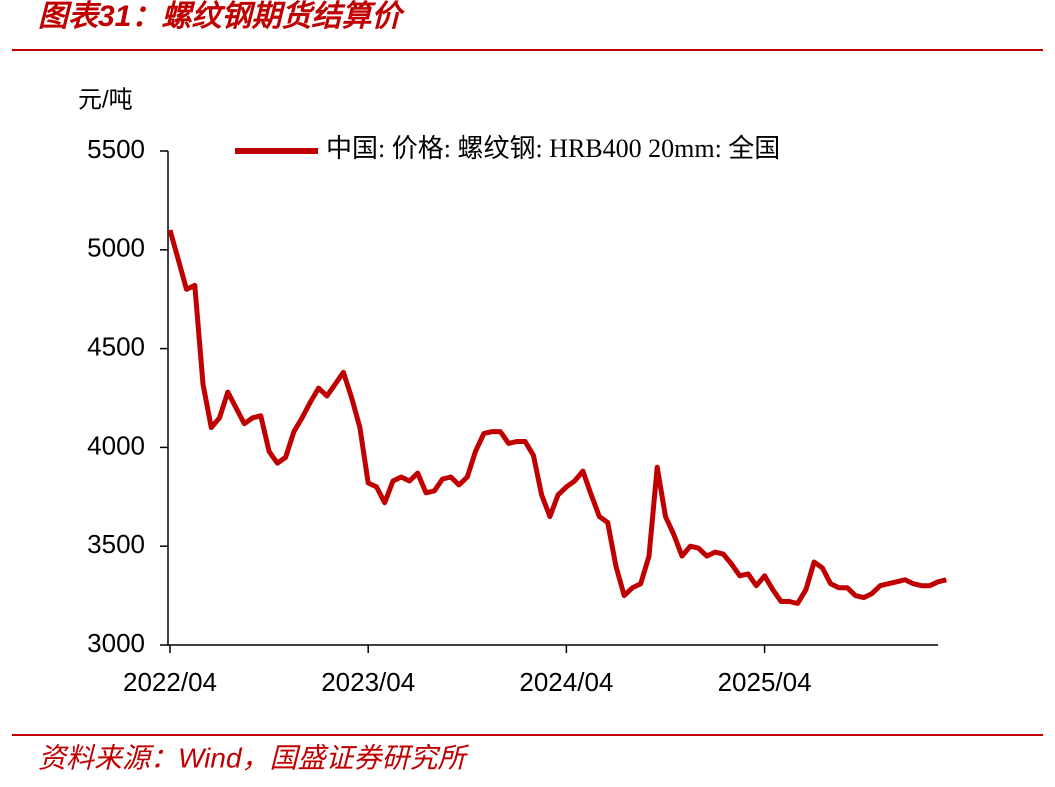 This screenshot has height=787, width=1055. I want to click on x-tick-label: 2023/04, so click(368, 682).